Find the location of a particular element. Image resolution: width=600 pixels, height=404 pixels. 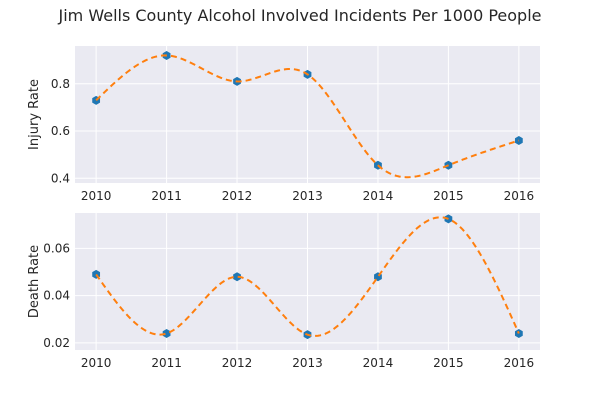

y-tick-label: 0.02 is located at coordinates (56, 343).